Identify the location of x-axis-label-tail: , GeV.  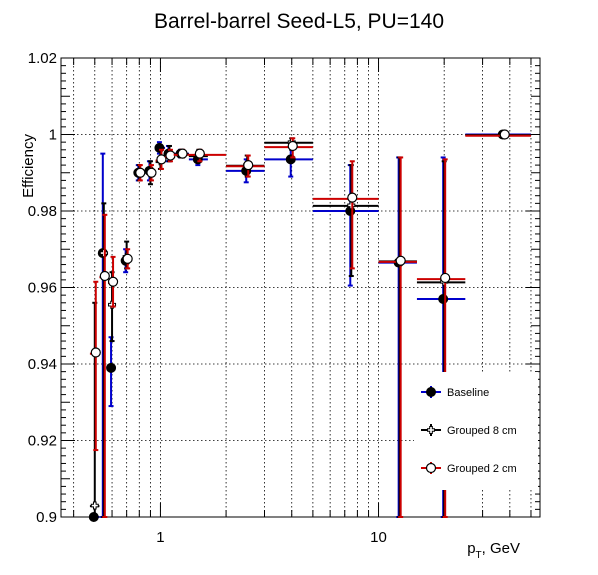
(501, 548).